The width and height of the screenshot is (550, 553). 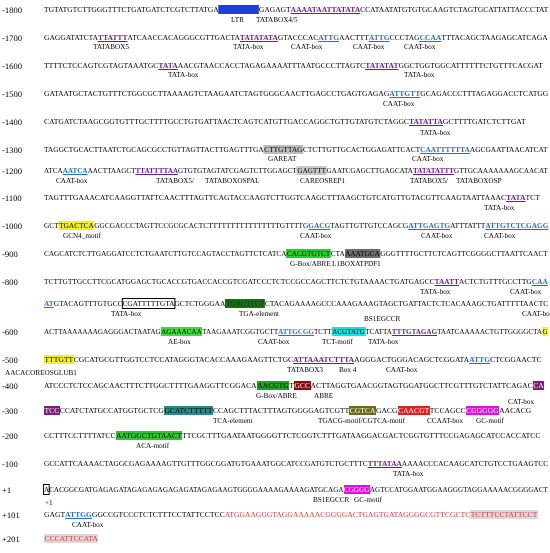 What do you see at coordinates (276, 396) in the screenshot?
I see `motif-label: G-Box/ABRE` at bounding box center [276, 396].